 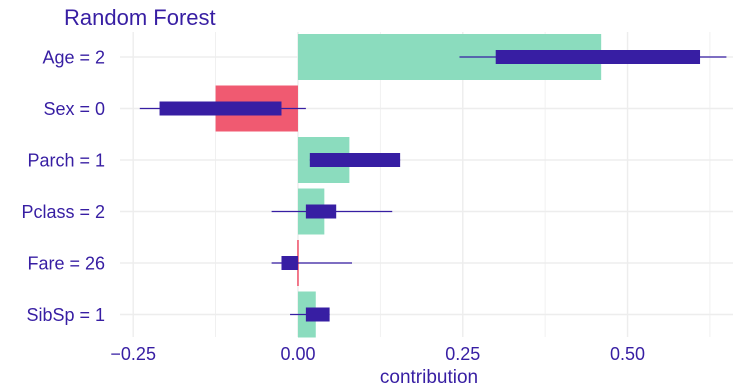 I want to click on y-axis-label: Parch = 1, so click(x=66, y=161).